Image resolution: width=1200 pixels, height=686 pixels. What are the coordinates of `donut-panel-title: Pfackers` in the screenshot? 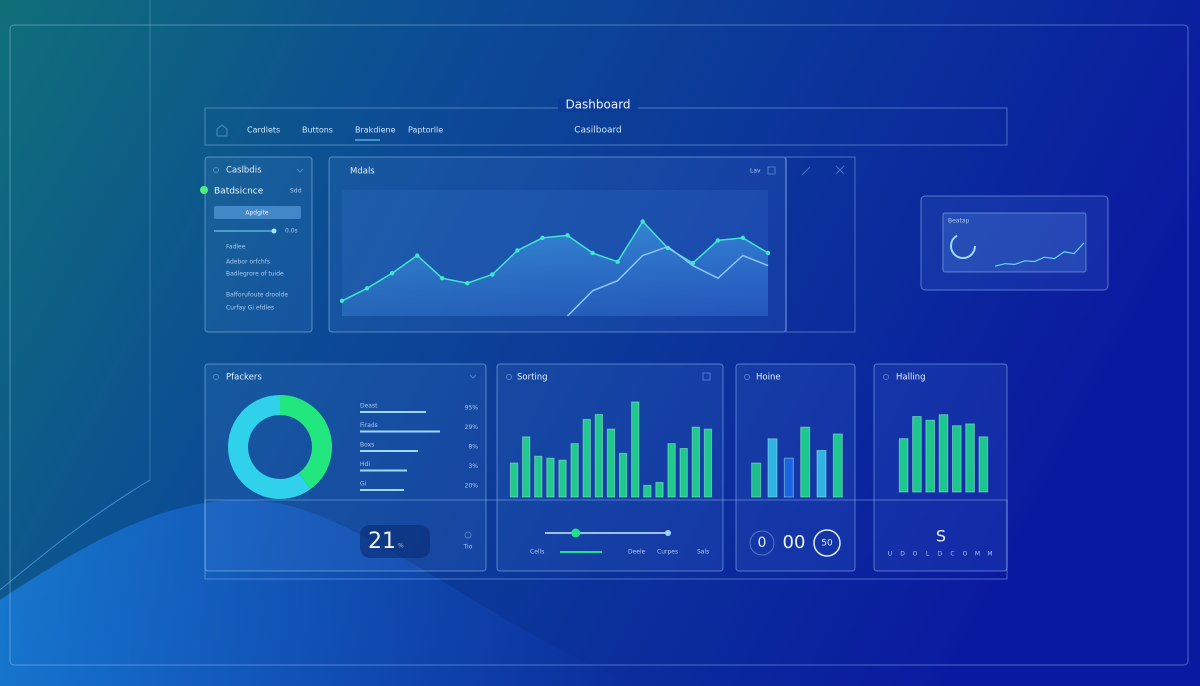 It's located at (244, 378).